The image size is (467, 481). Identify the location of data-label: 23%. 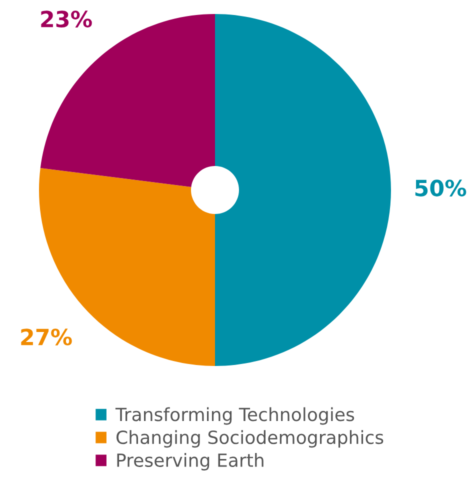
(66, 19).